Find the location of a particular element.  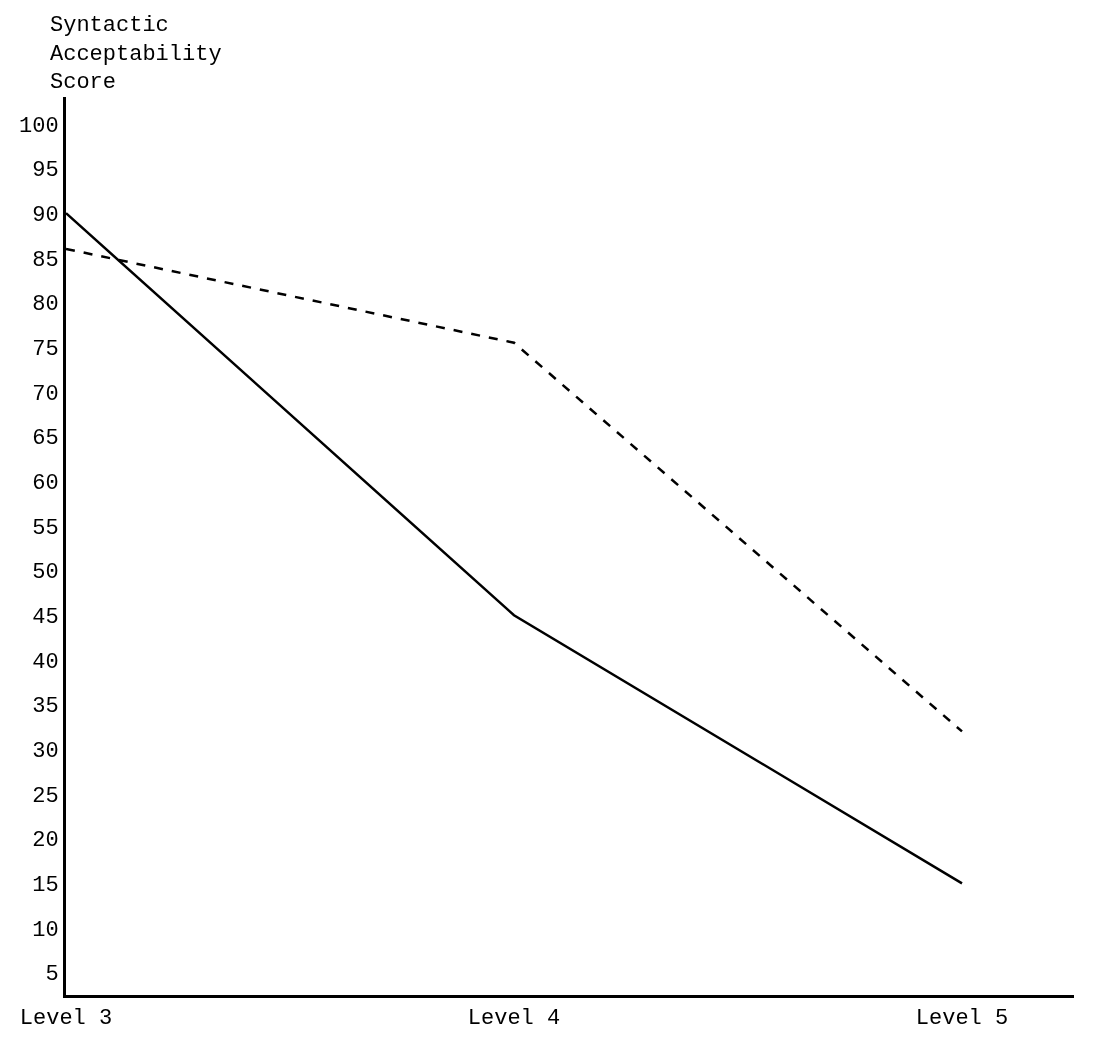

y-tick-label: 40 is located at coordinates (45, 662).